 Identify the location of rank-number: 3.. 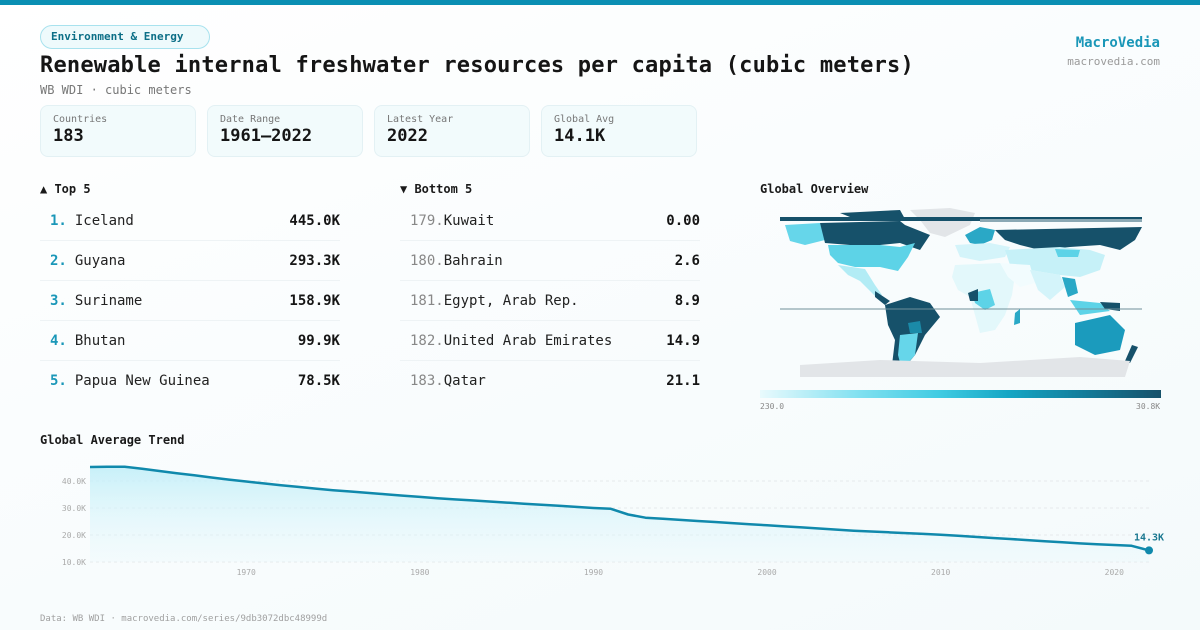
(58, 300).